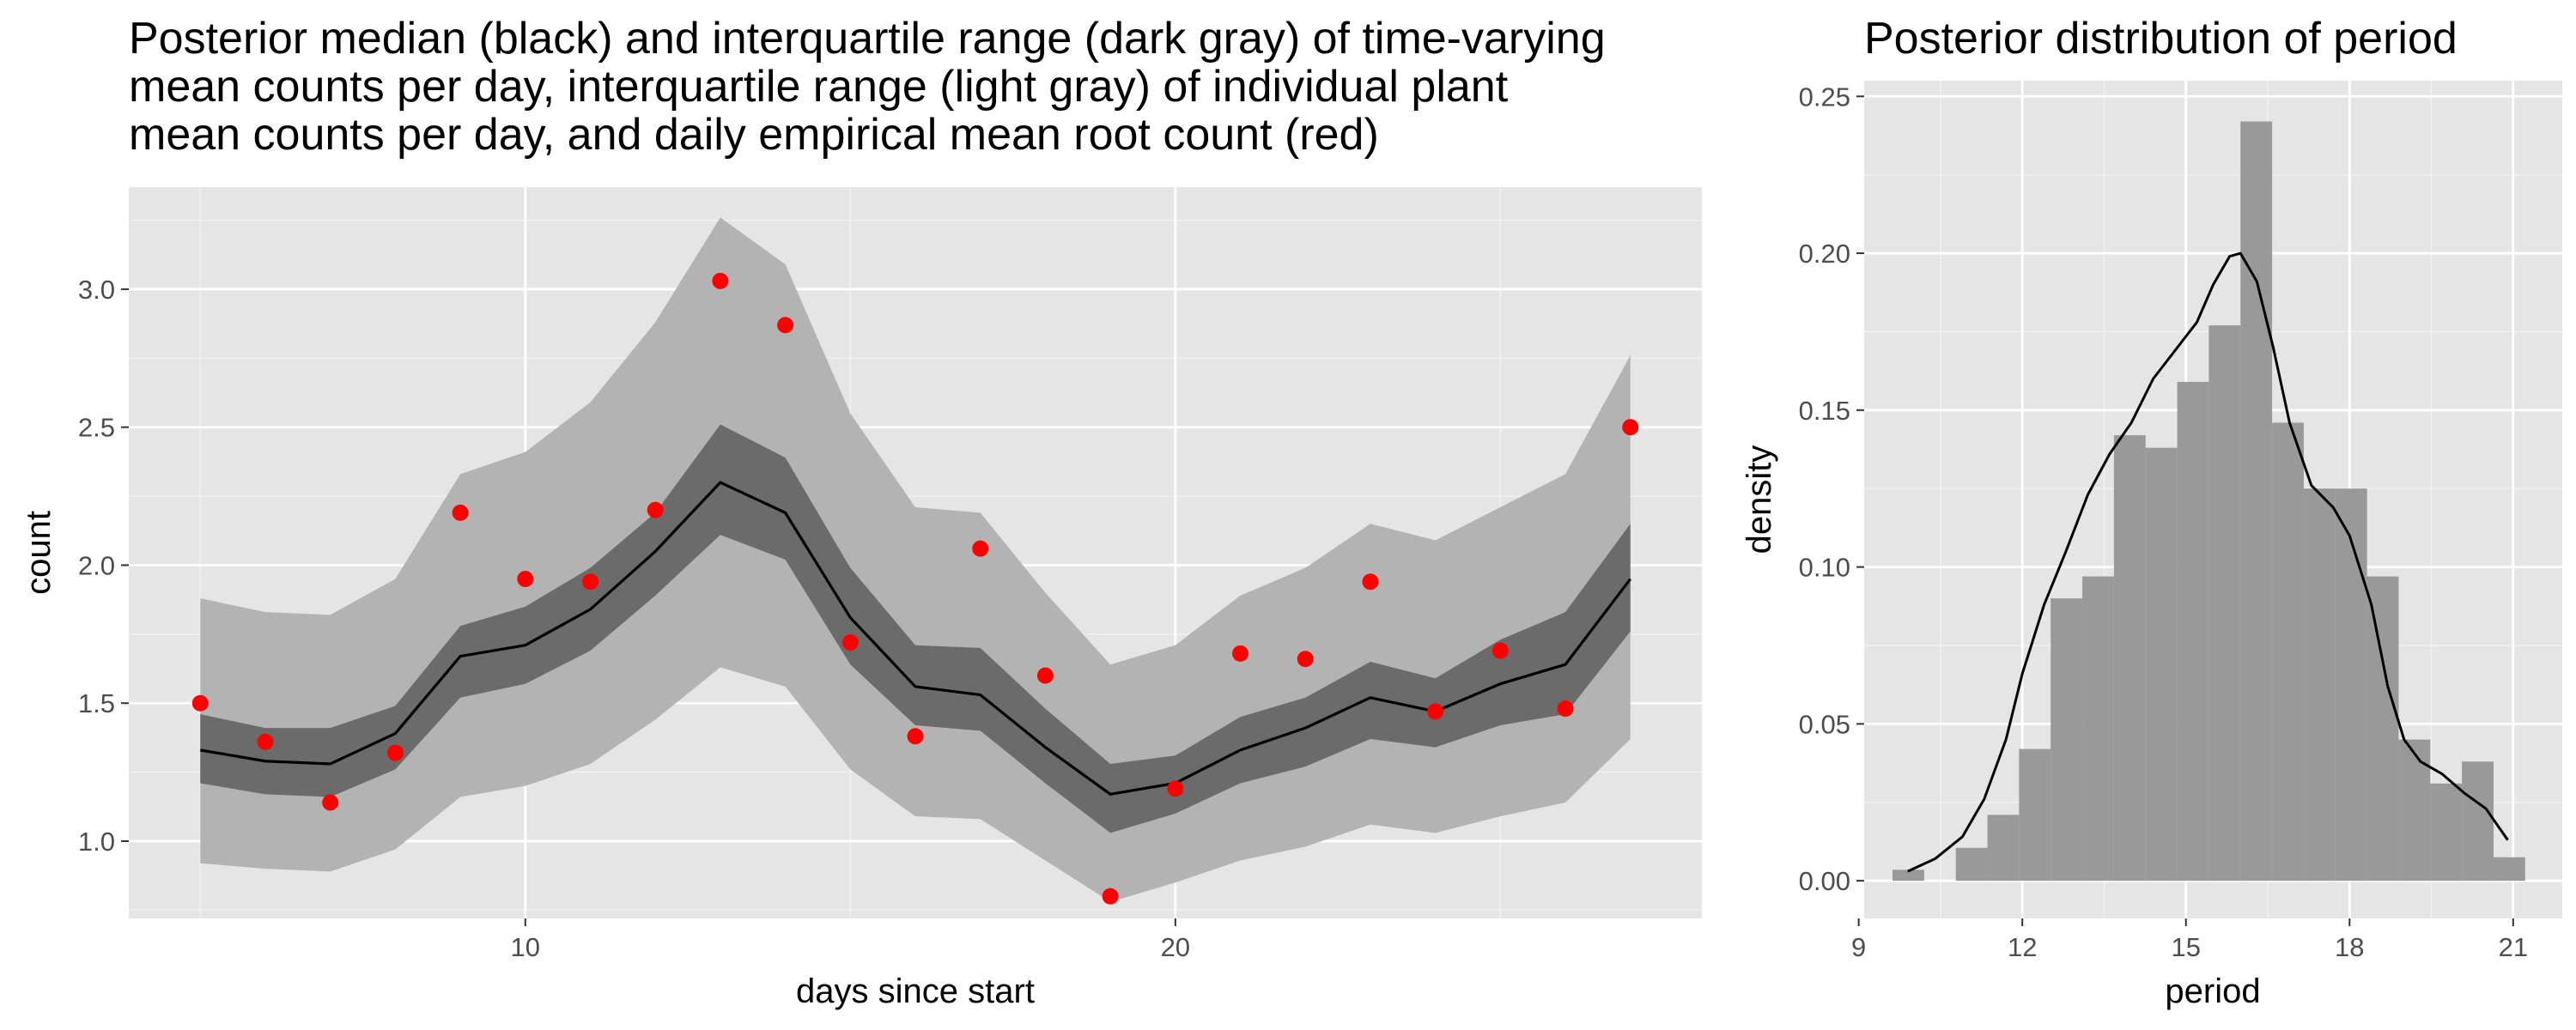  What do you see at coordinates (1824, 254) in the screenshot?
I see `right-y-tick-label: 0.20` at bounding box center [1824, 254].